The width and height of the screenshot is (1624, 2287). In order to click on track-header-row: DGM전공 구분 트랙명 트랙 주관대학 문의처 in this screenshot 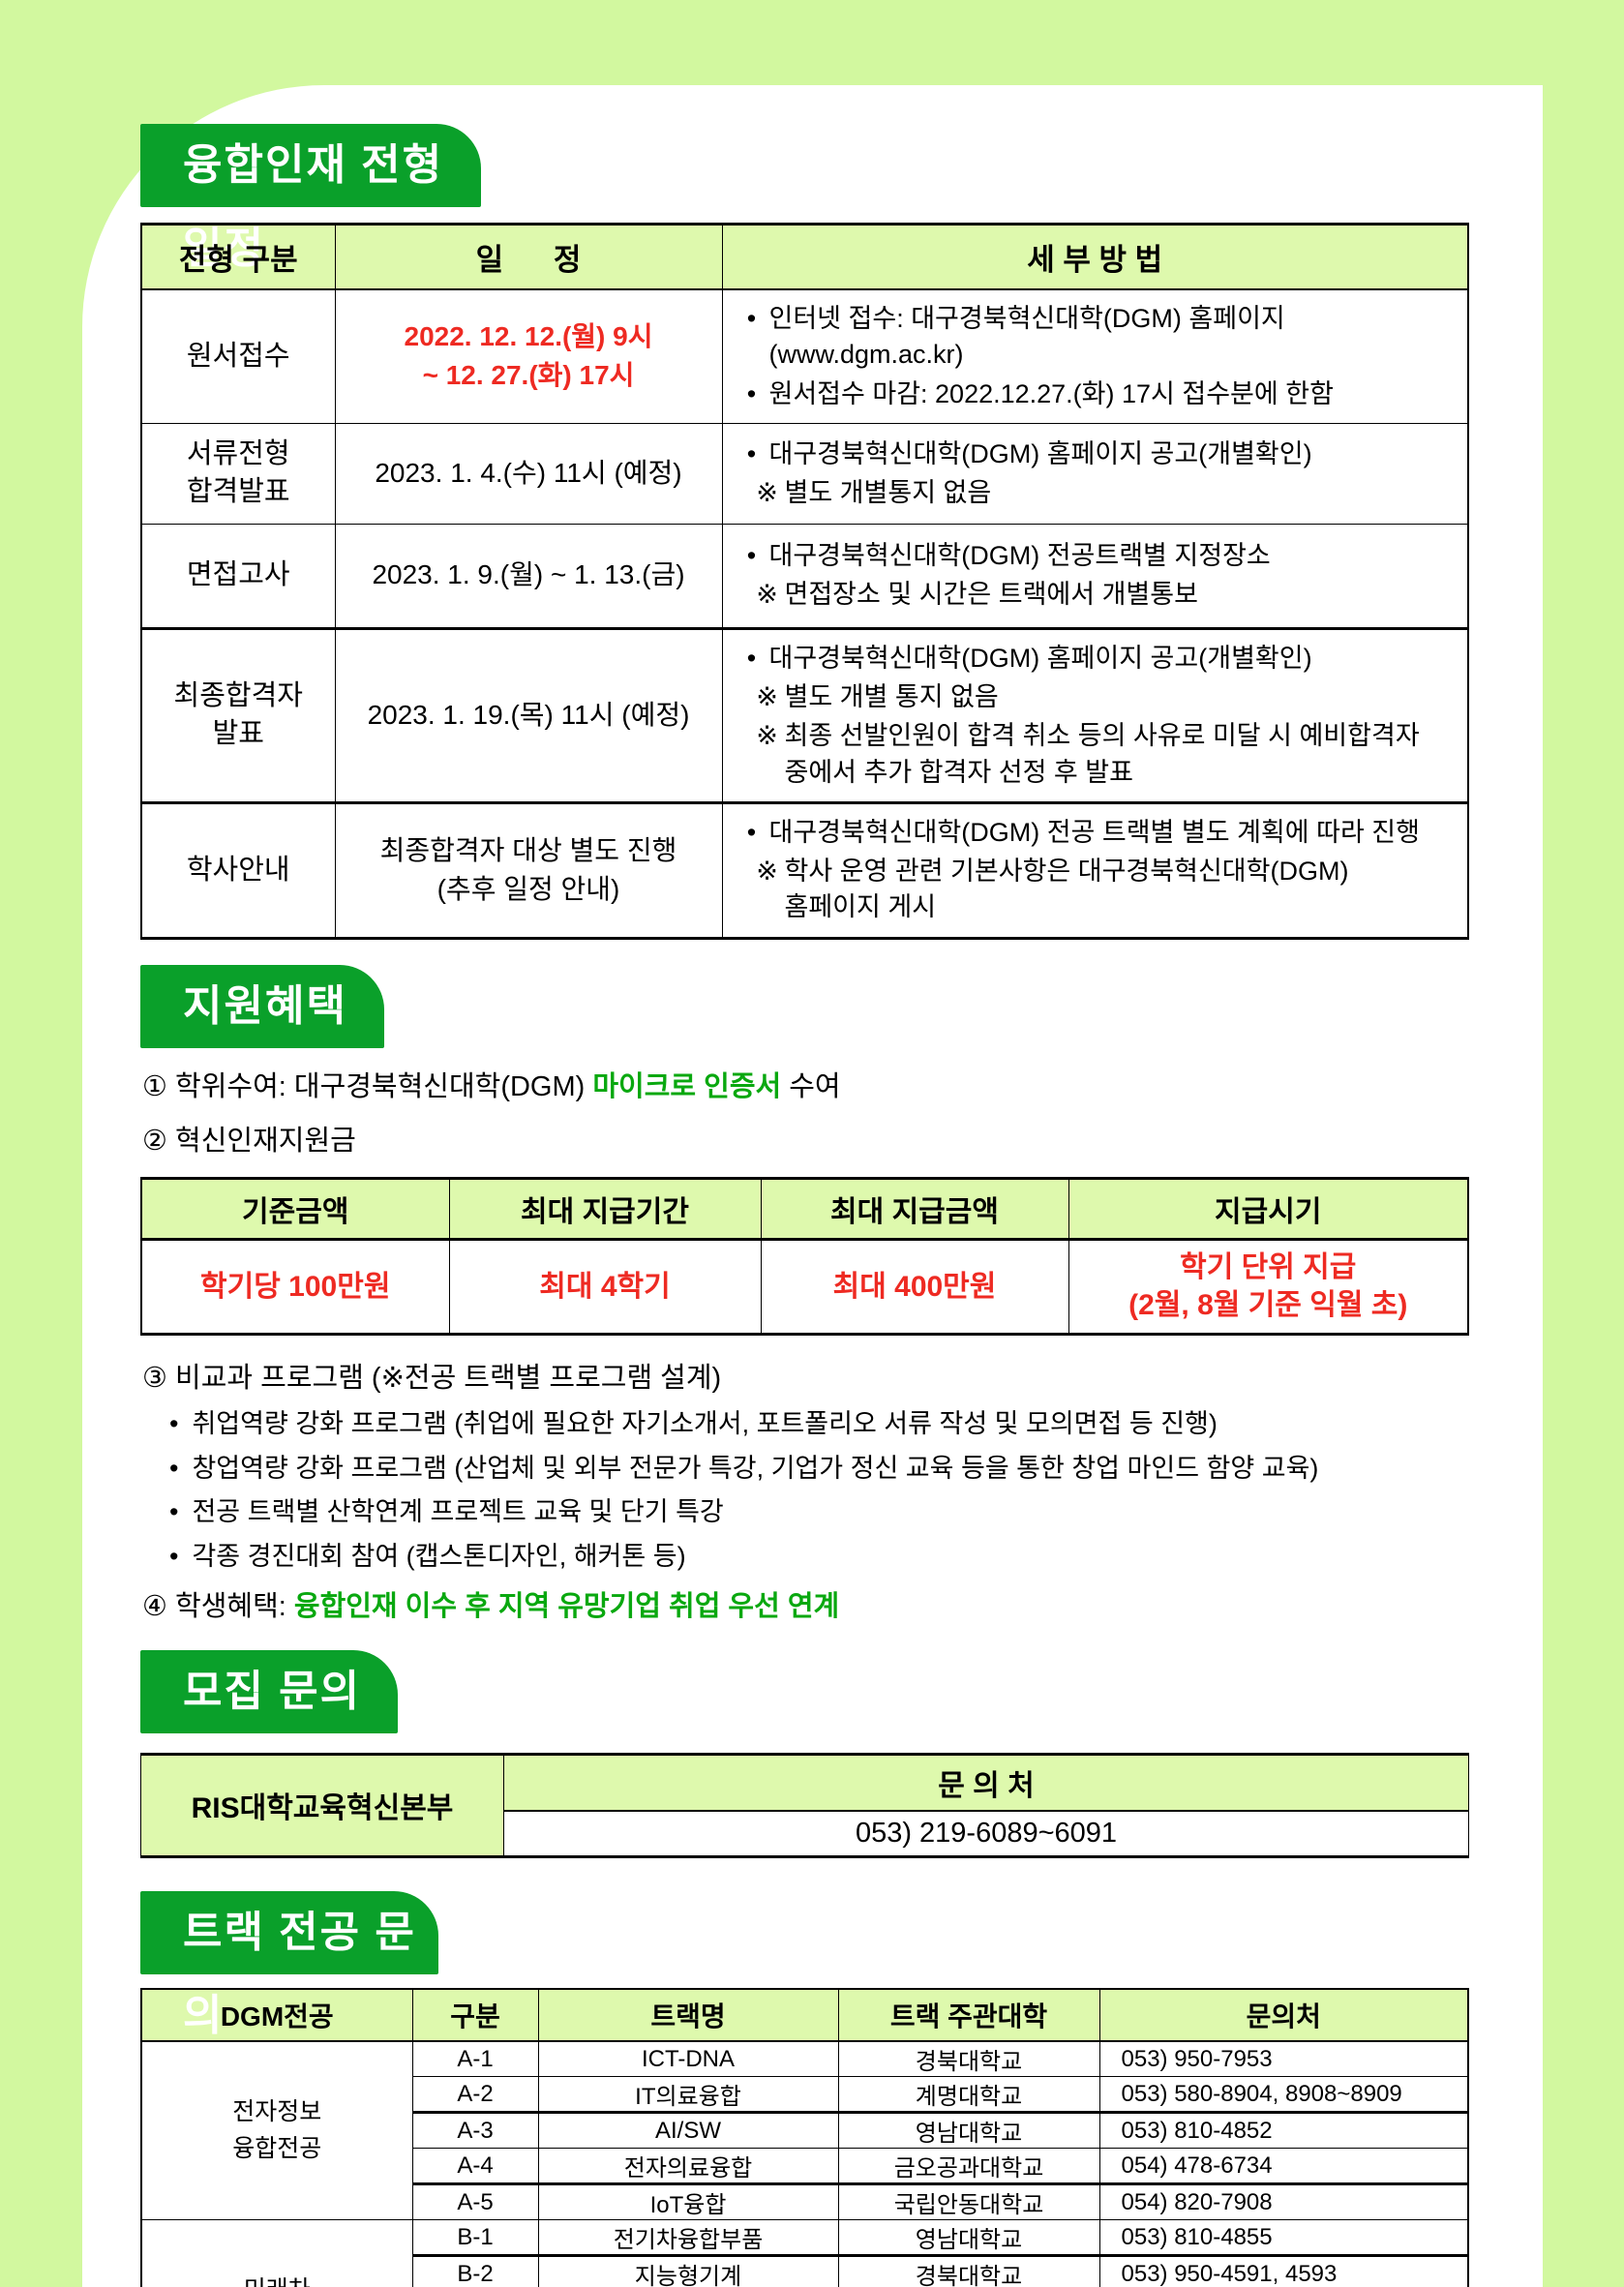, I will do `click(805, 2015)`.